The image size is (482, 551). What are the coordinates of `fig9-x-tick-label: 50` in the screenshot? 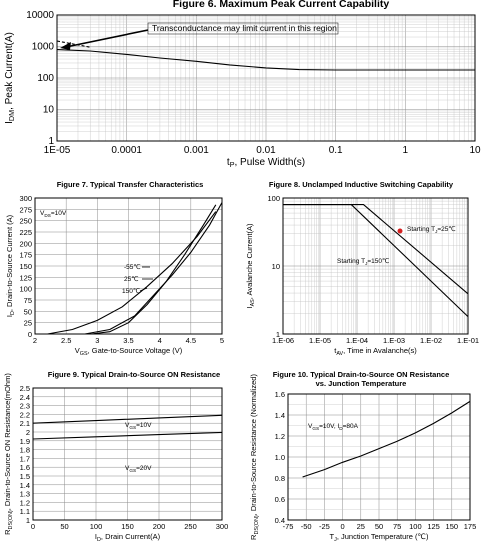 It's located at (64, 526).